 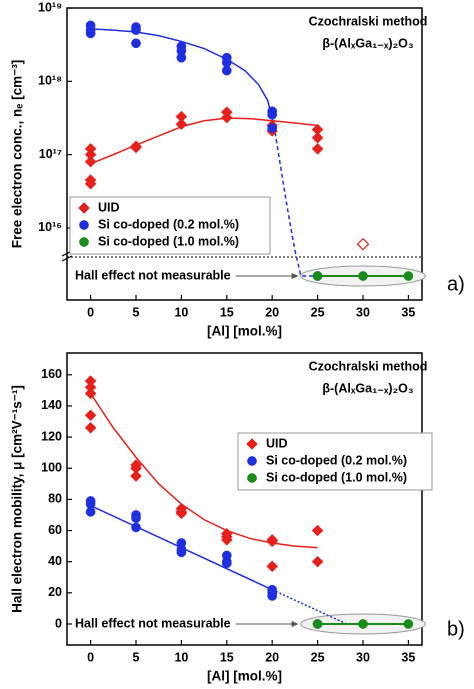 I want to click on y-tick-label: 120, so click(x=51, y=436).